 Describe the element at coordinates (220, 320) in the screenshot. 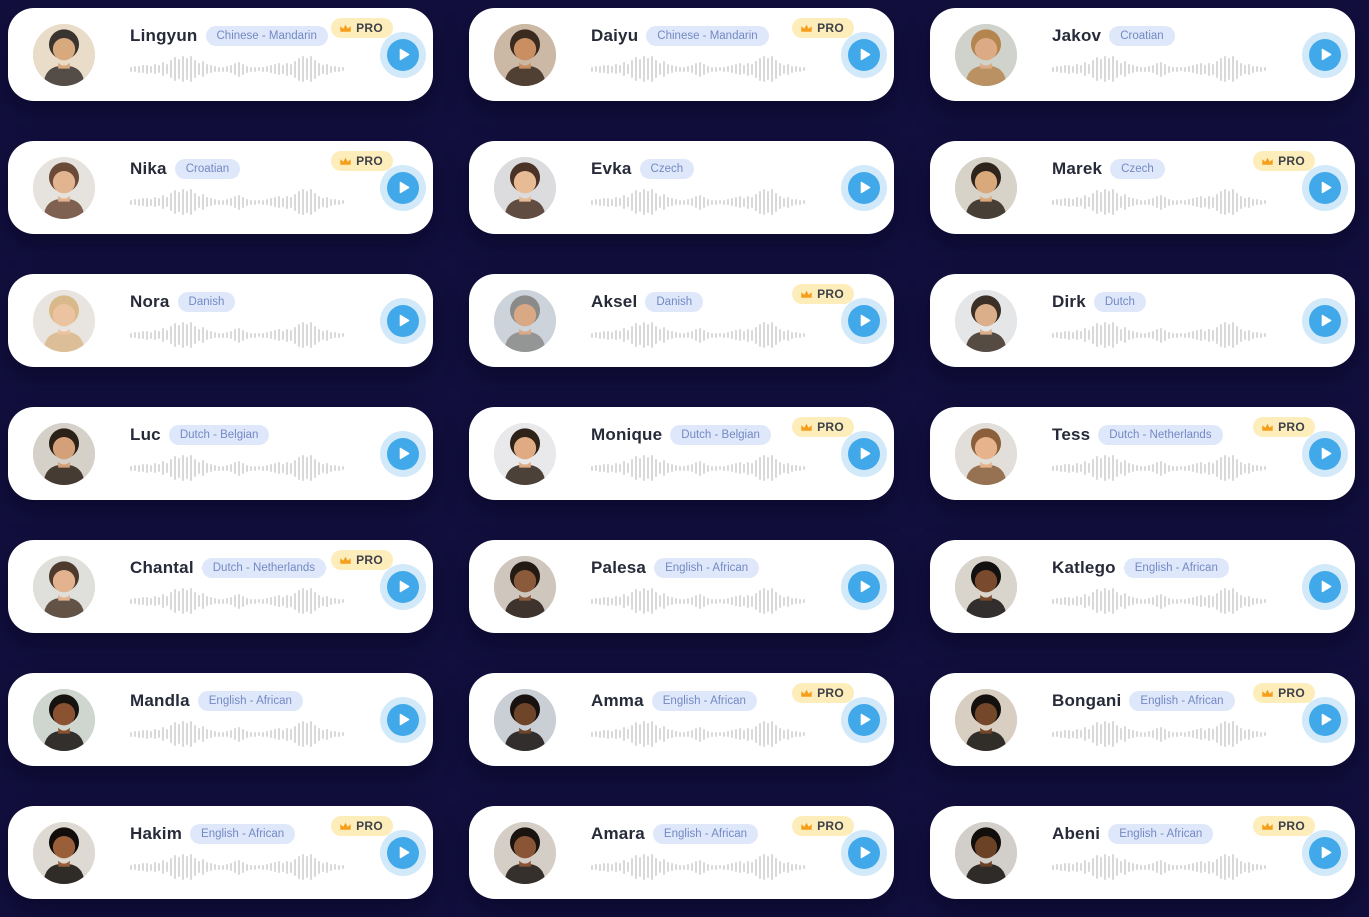

I see `voice-card: PRO Nora Danish` at that location.